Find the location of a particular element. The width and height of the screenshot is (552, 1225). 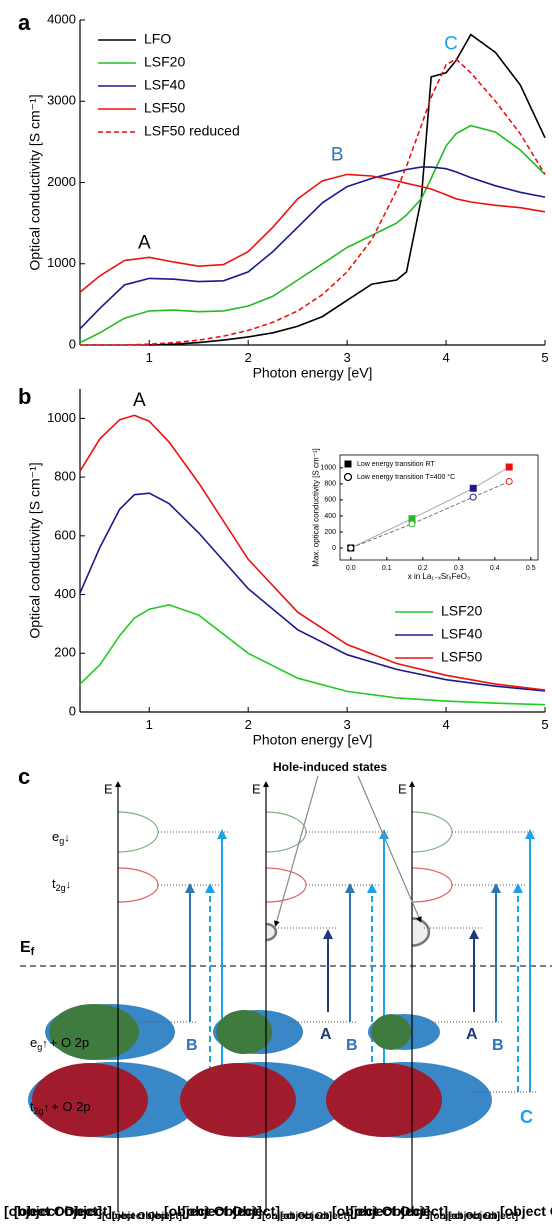

annotation: C is located at coordinates (451, 43).